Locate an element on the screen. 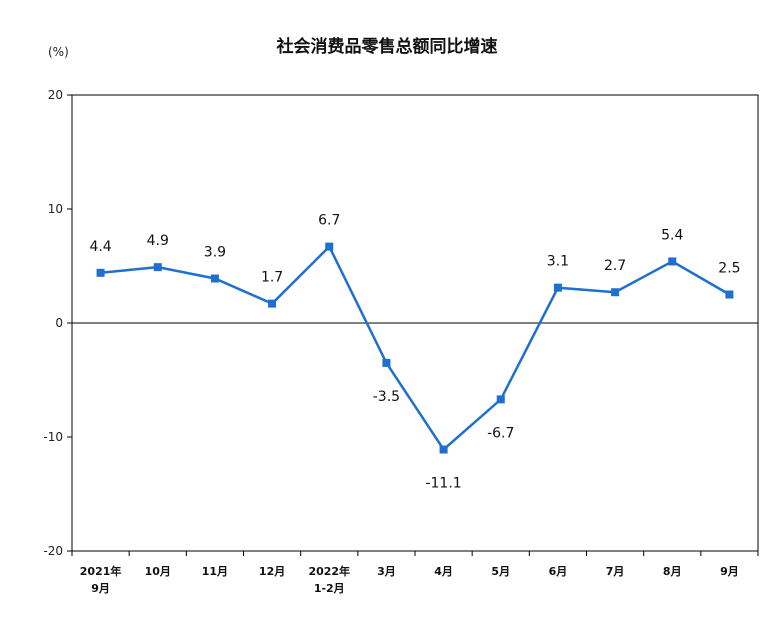 The image size is (774, 627). x-tick-label: 2021年 is located at coordinates (101, 571).